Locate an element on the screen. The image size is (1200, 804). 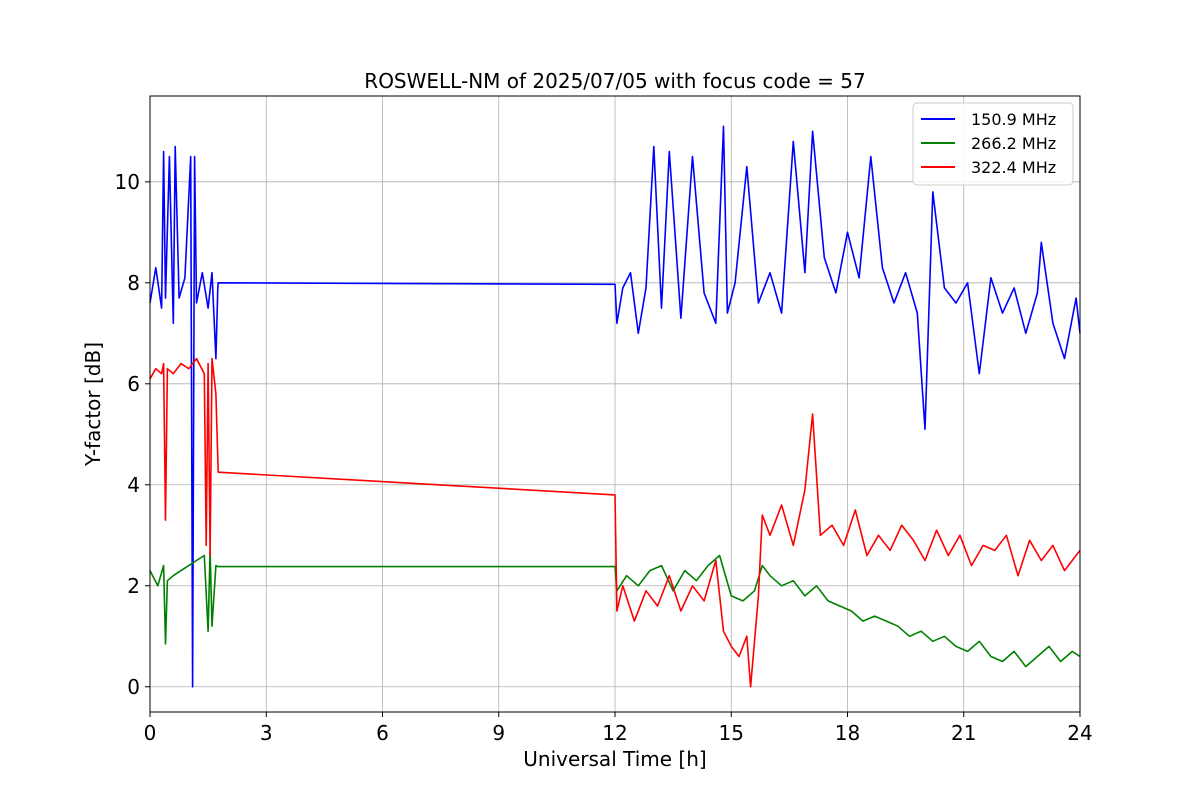
legend-label-0: 150.9 MHz is located at coordinates (1013, 119).